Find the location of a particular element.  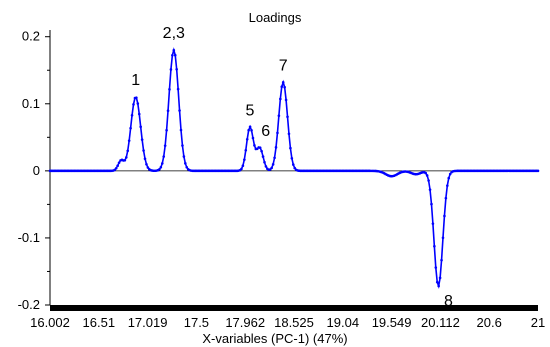

y-tick-label: -0.1 is located at coordinates (29, 237).